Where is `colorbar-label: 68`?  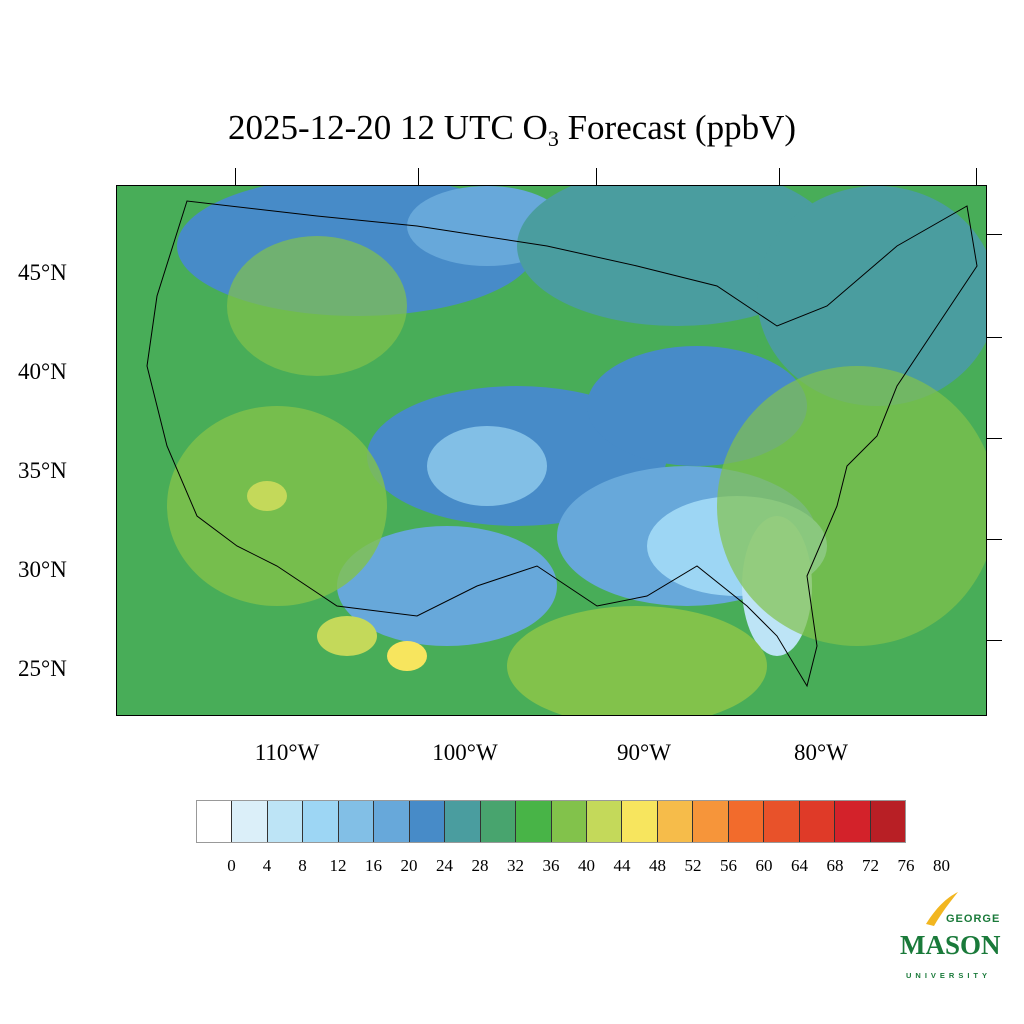 colorbar-label: 68 is located at coordinates (835, 865).